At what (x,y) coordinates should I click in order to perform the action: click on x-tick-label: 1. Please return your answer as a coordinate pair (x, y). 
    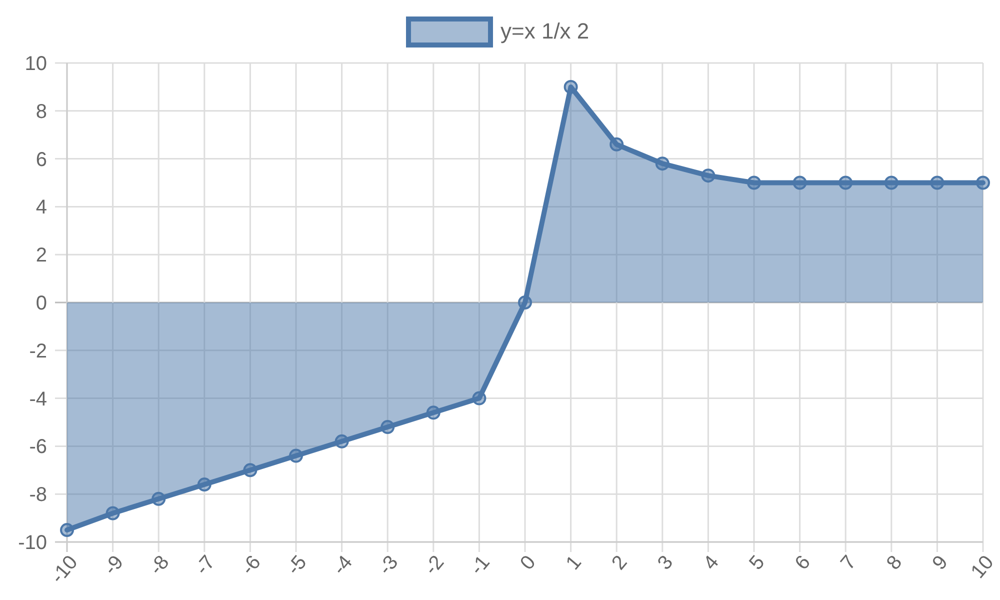
    Looking at the image, I should click on (574, 563).